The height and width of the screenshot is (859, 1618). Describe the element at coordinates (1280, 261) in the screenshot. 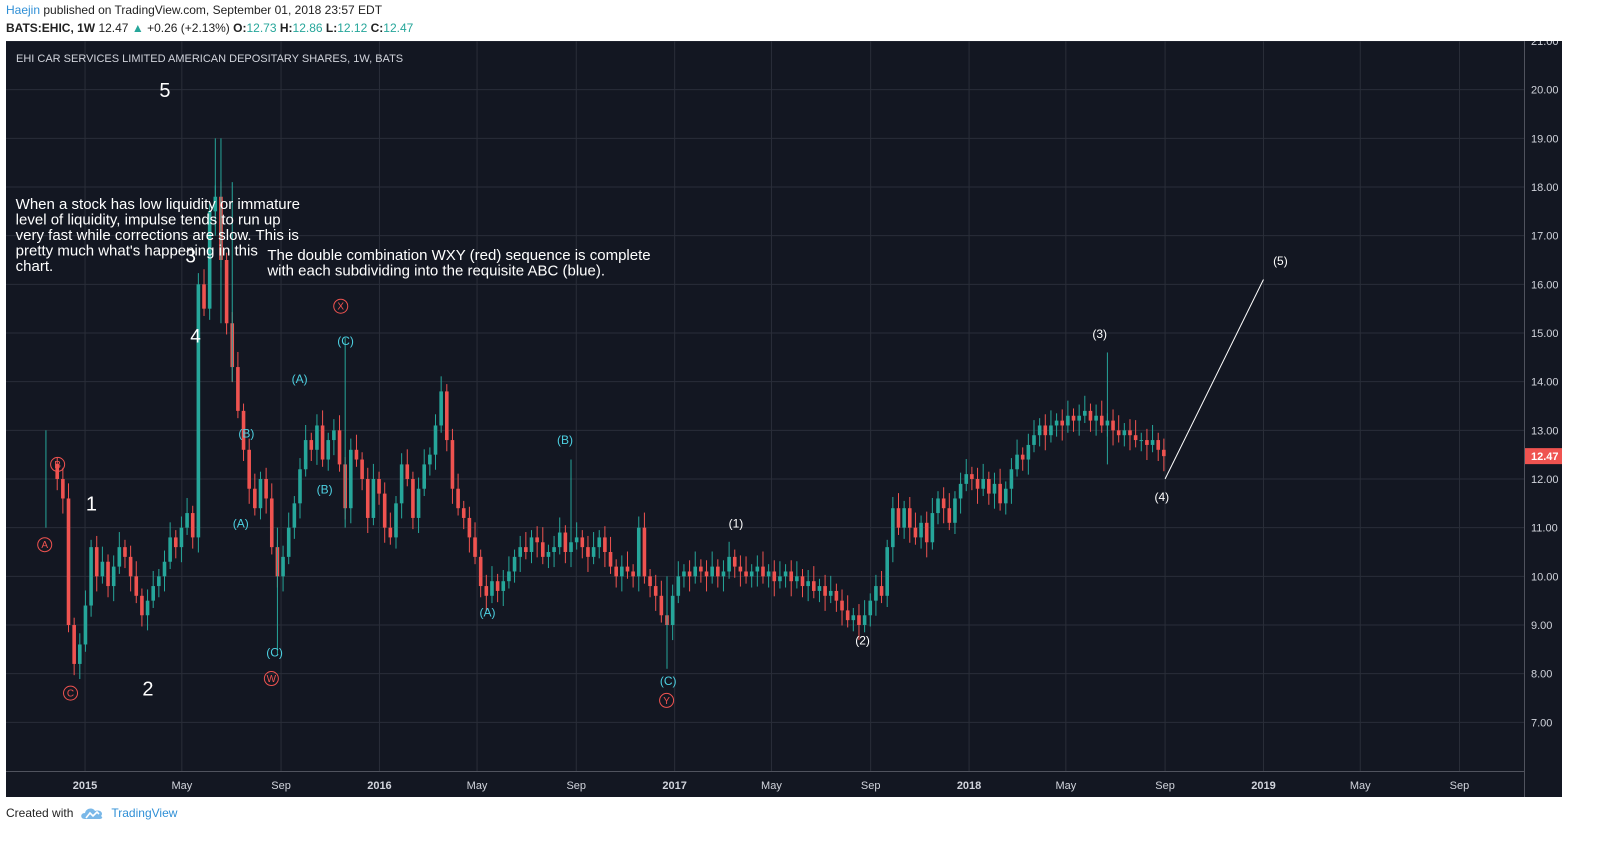

I see `wave-label: (5)` at that location.